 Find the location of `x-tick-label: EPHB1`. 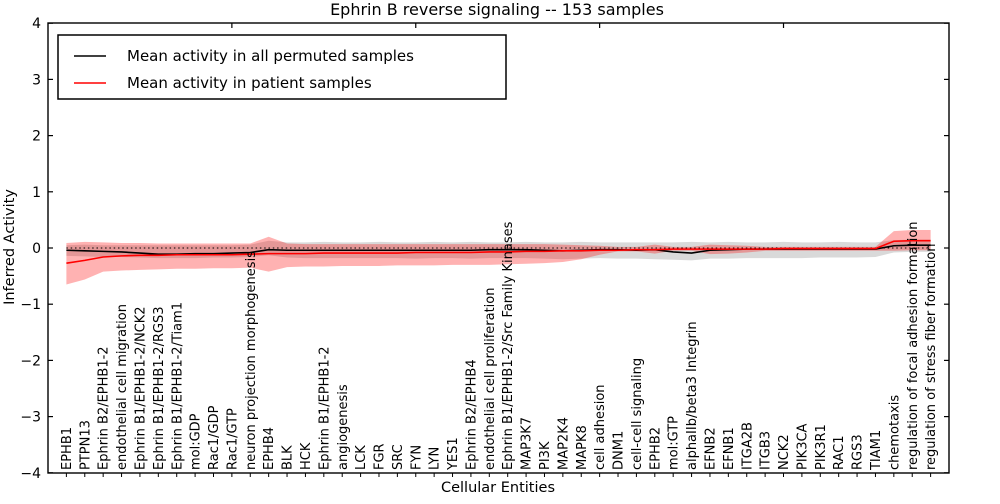

x-tick-label: EPHB1 is located at coordinates (67, 448).